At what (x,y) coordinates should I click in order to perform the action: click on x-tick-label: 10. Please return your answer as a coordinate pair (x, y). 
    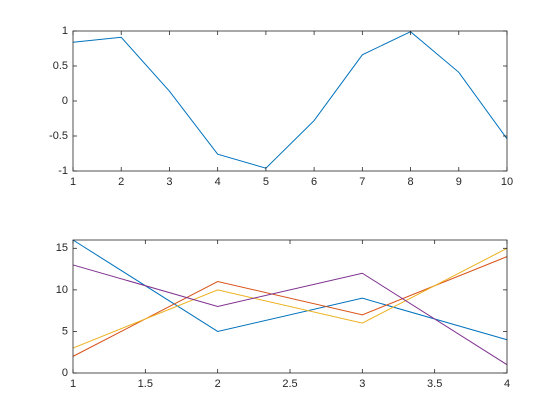
    Looking at the image, I should click on (507, 182).